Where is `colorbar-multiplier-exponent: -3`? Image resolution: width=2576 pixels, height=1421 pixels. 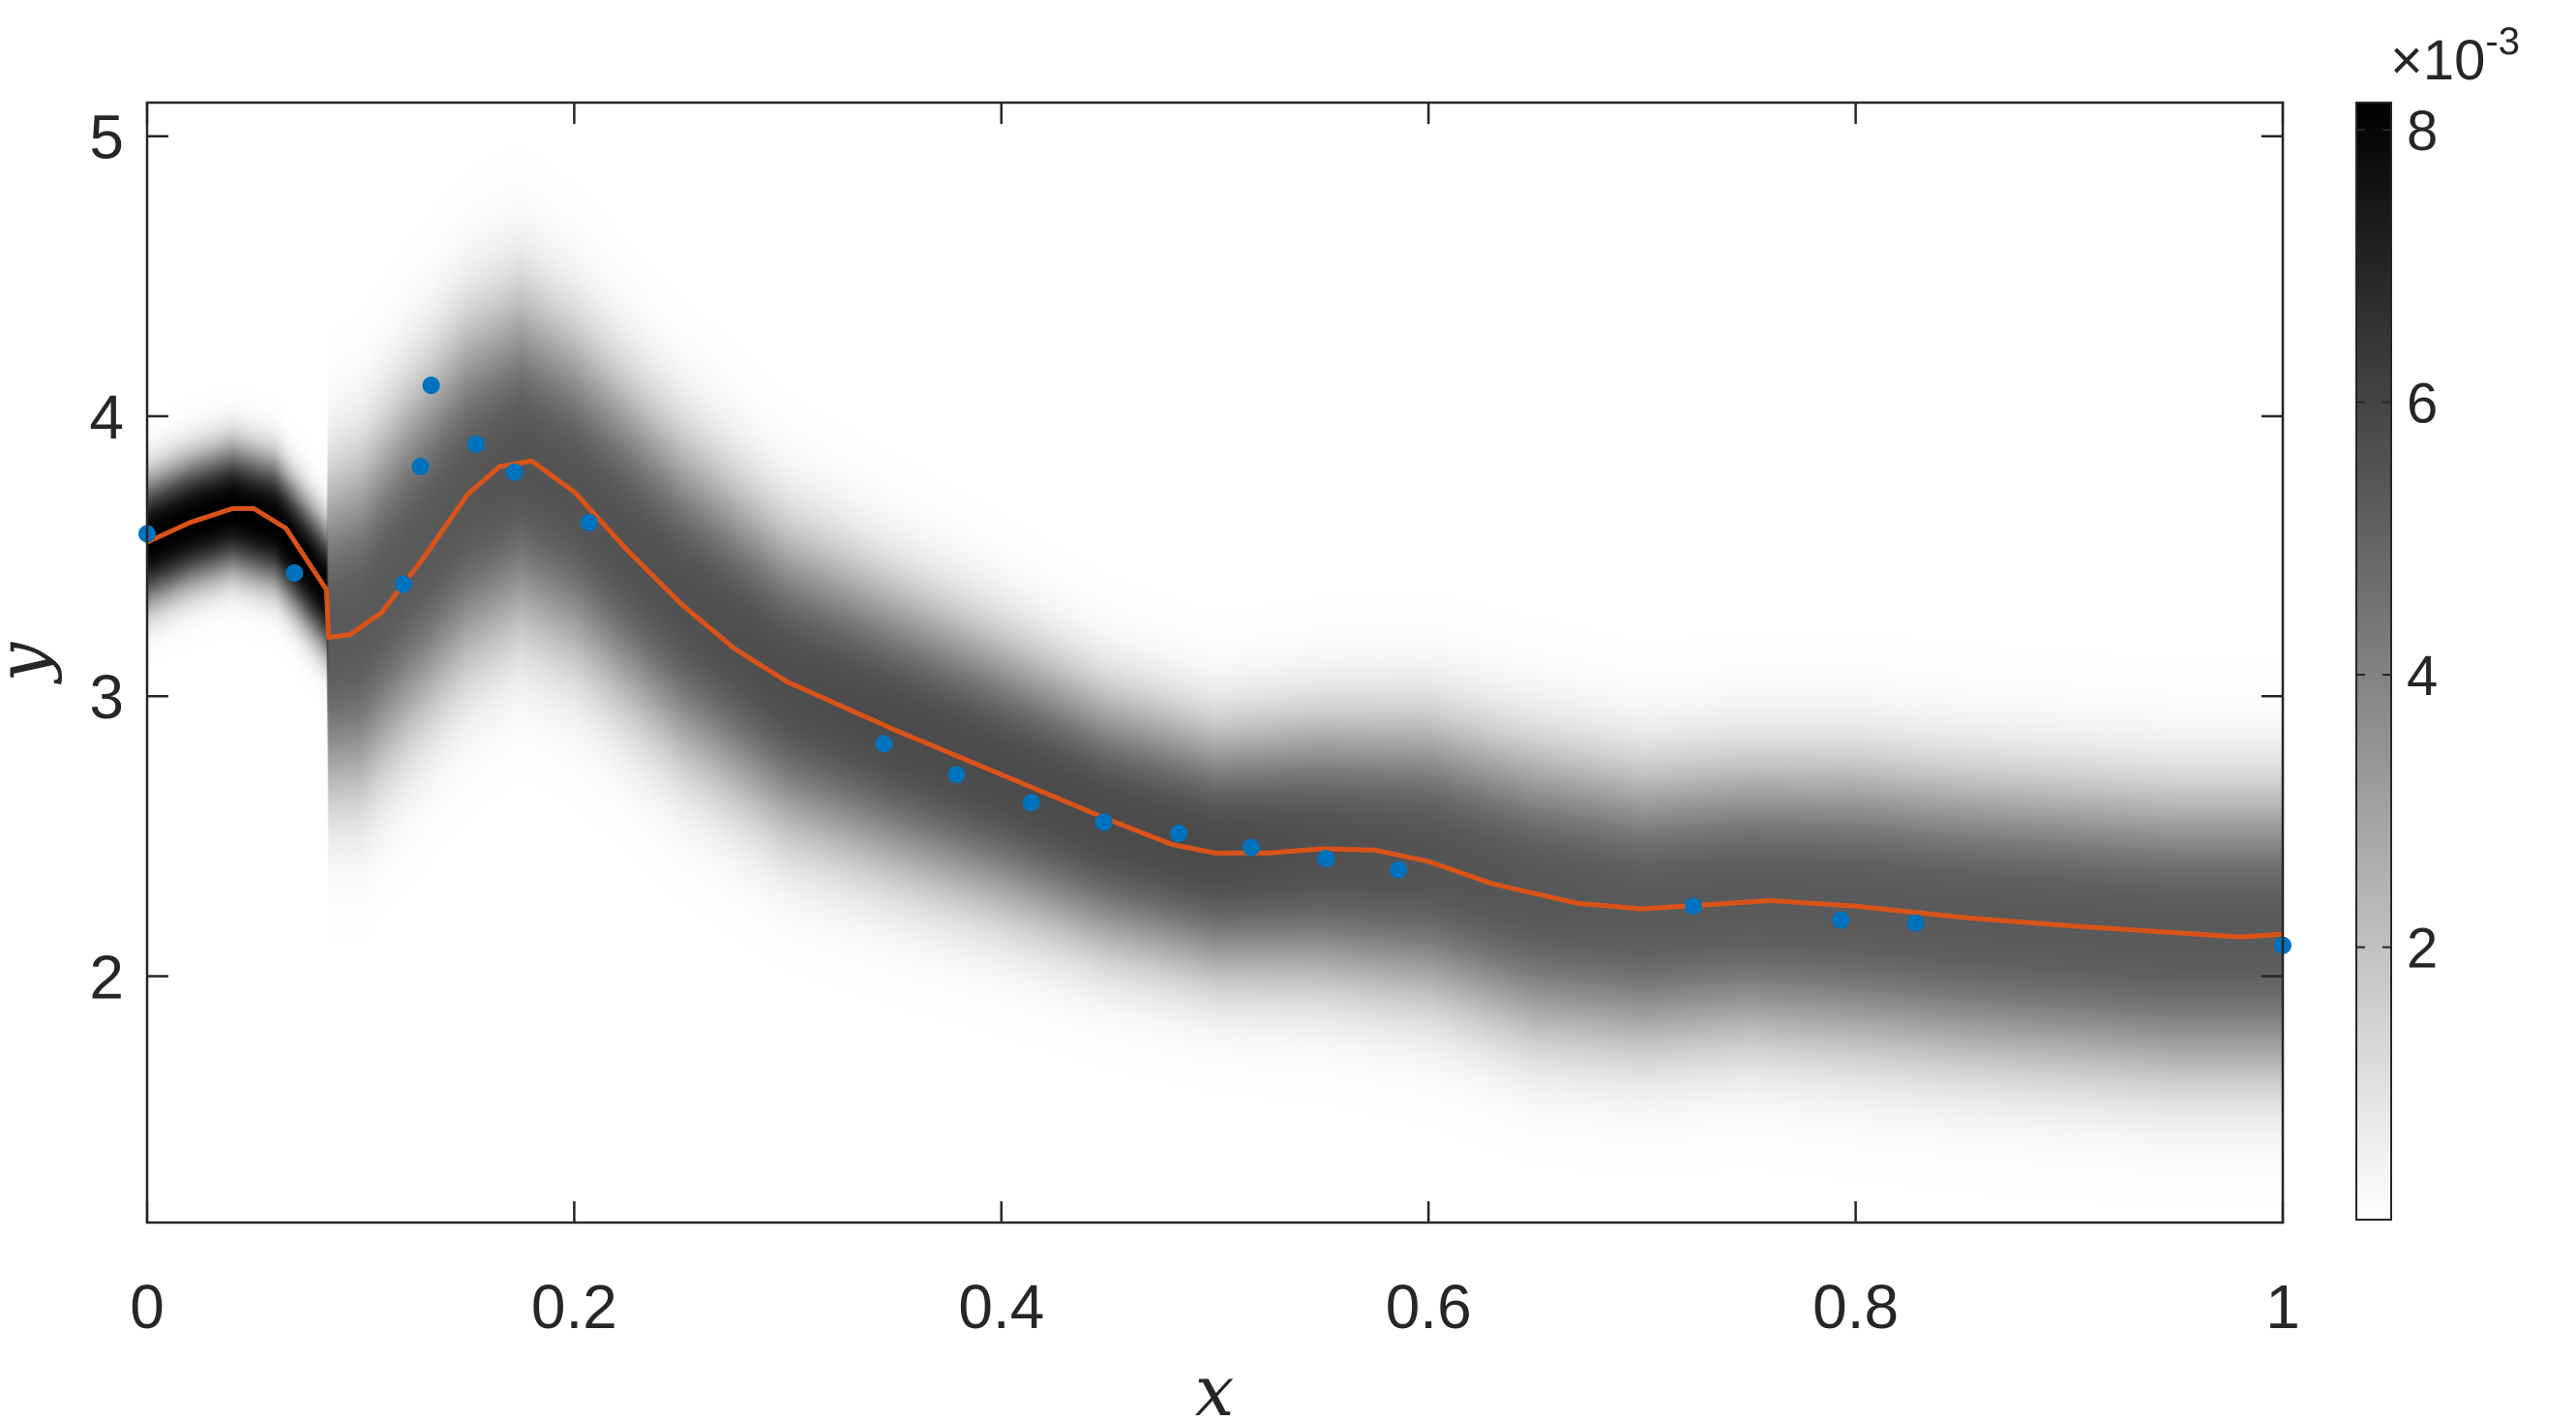
colorbar-multiplier-exponent: -3 is located at coordinates (2502, 41).